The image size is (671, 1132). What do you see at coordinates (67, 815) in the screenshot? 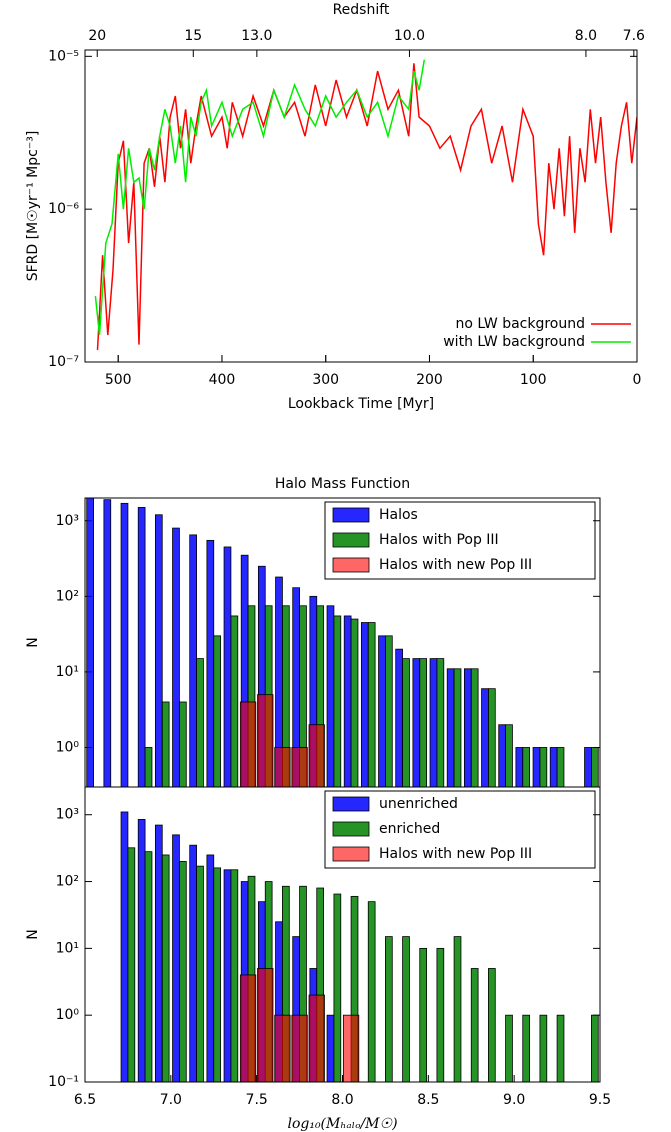
I see `y-tick-label: 10³` at bounding box center [67, 815].